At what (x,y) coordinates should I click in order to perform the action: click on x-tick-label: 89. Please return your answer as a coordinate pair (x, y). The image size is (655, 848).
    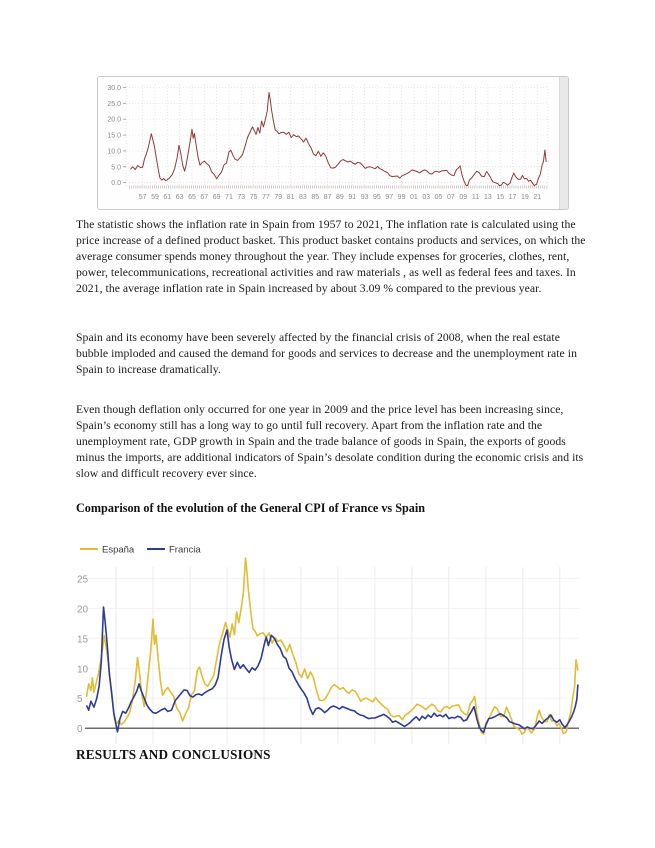
    Looking at the image, I should click on (340, 197).